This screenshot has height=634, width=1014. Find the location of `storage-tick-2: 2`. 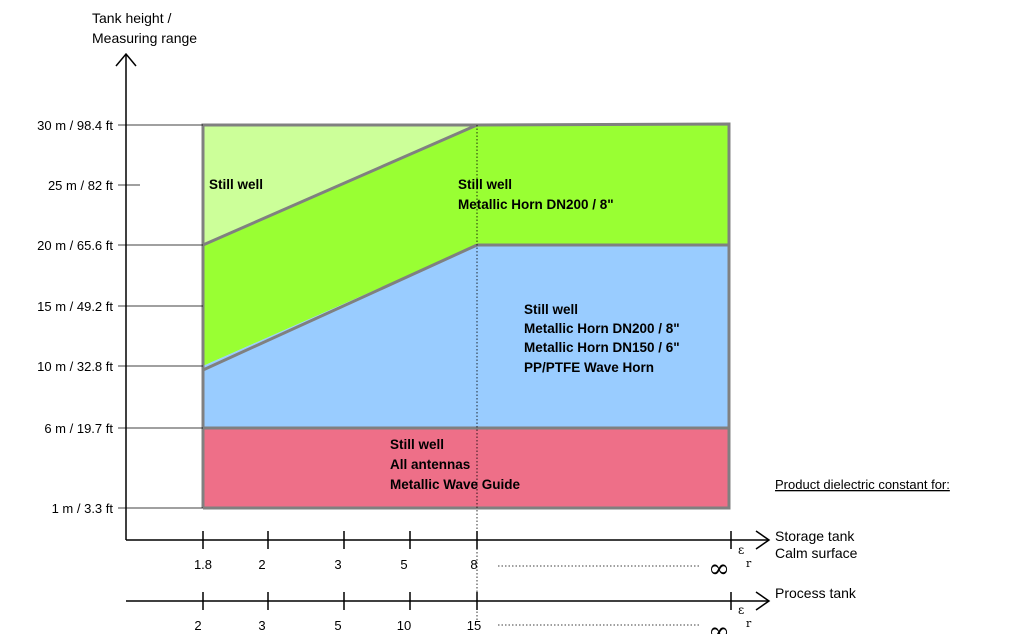

storage-tick-2: 2 is located at coordinates (261, 564).